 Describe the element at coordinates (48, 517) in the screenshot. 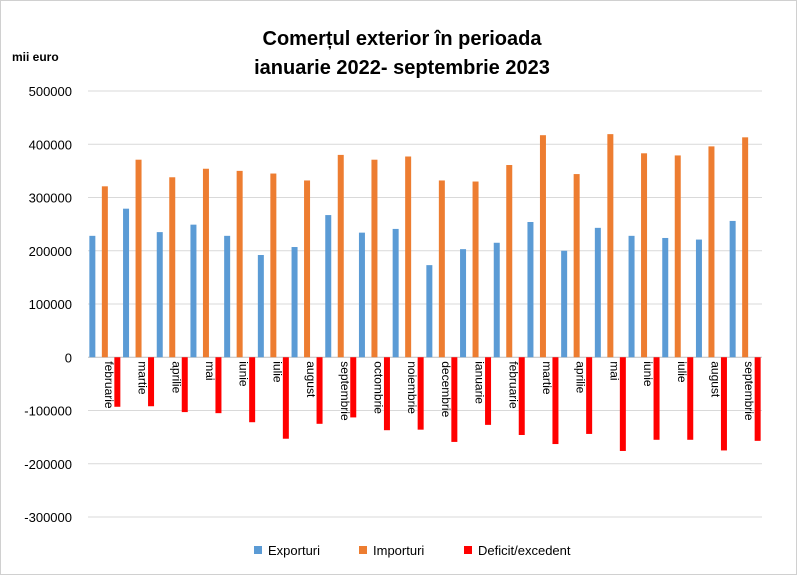

I see `y-tick-label: -300000` at that location.